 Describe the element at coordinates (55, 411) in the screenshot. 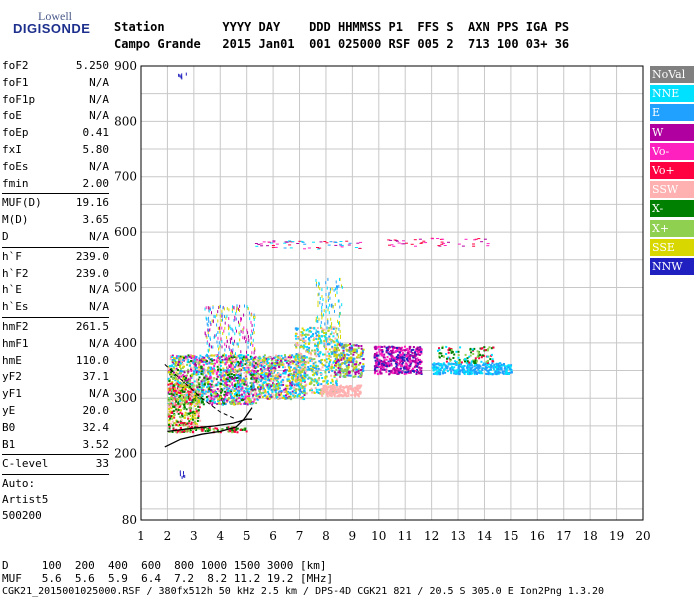

I see `param-row: yE 20.0` at that location.